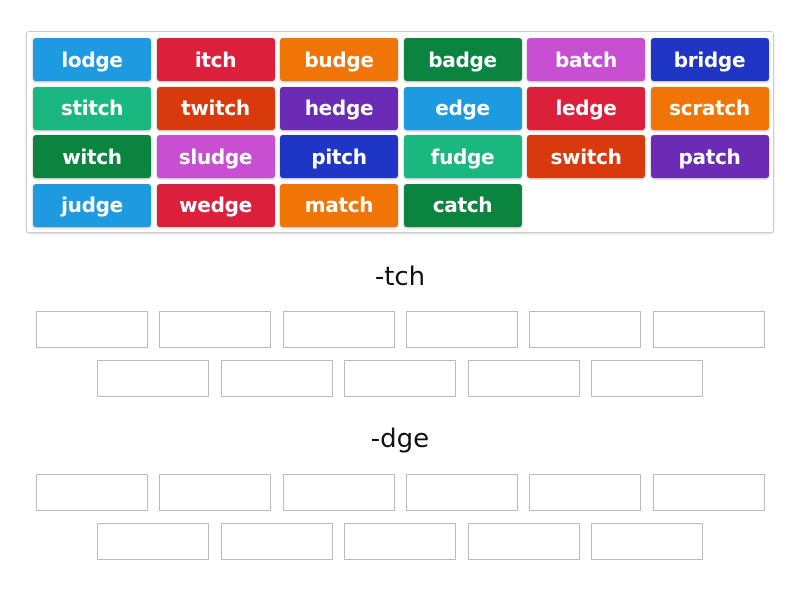 The image size is (800, 600). What do you see at coordinates (92, 156) in the screenshot?
I see `word-tile-witch: witch` at bounding box center [92, 156].